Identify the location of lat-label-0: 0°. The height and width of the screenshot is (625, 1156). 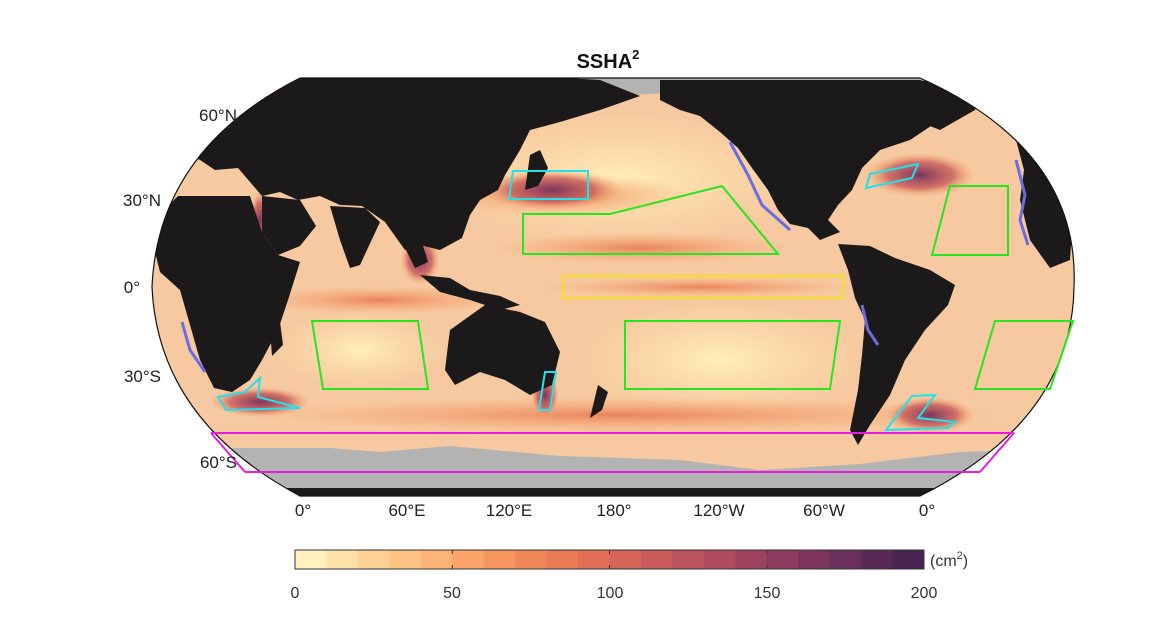
(132, 287).